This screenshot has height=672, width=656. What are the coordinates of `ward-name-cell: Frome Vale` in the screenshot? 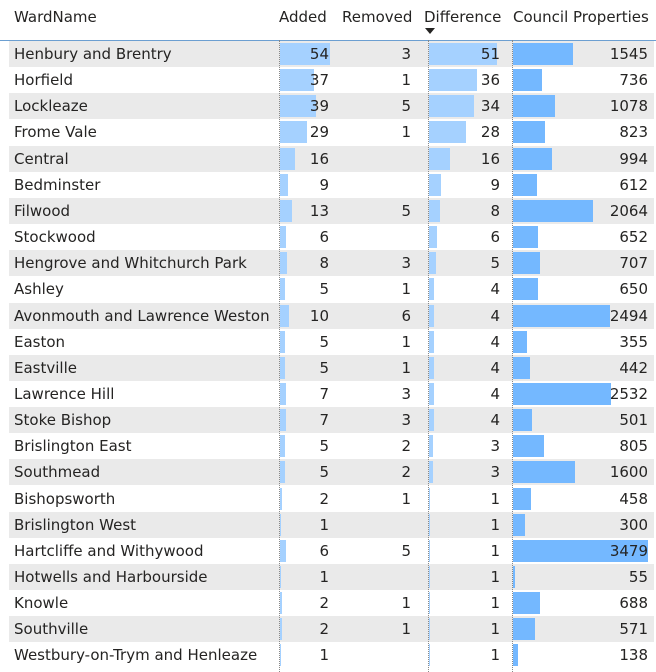 It's located at (55, 132).